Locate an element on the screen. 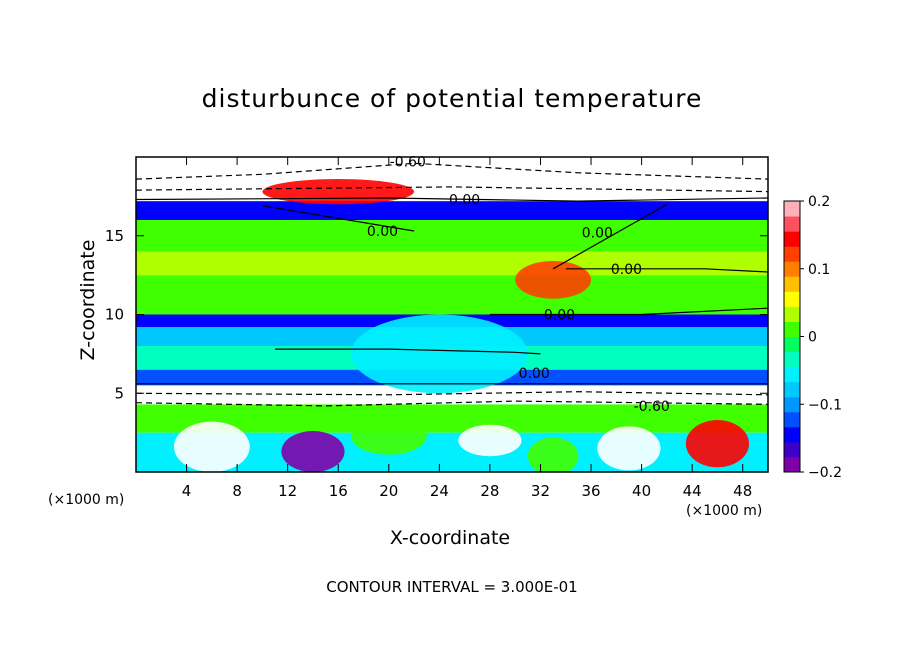  x-tick-label: 8 is located at coordinates (237, 491).